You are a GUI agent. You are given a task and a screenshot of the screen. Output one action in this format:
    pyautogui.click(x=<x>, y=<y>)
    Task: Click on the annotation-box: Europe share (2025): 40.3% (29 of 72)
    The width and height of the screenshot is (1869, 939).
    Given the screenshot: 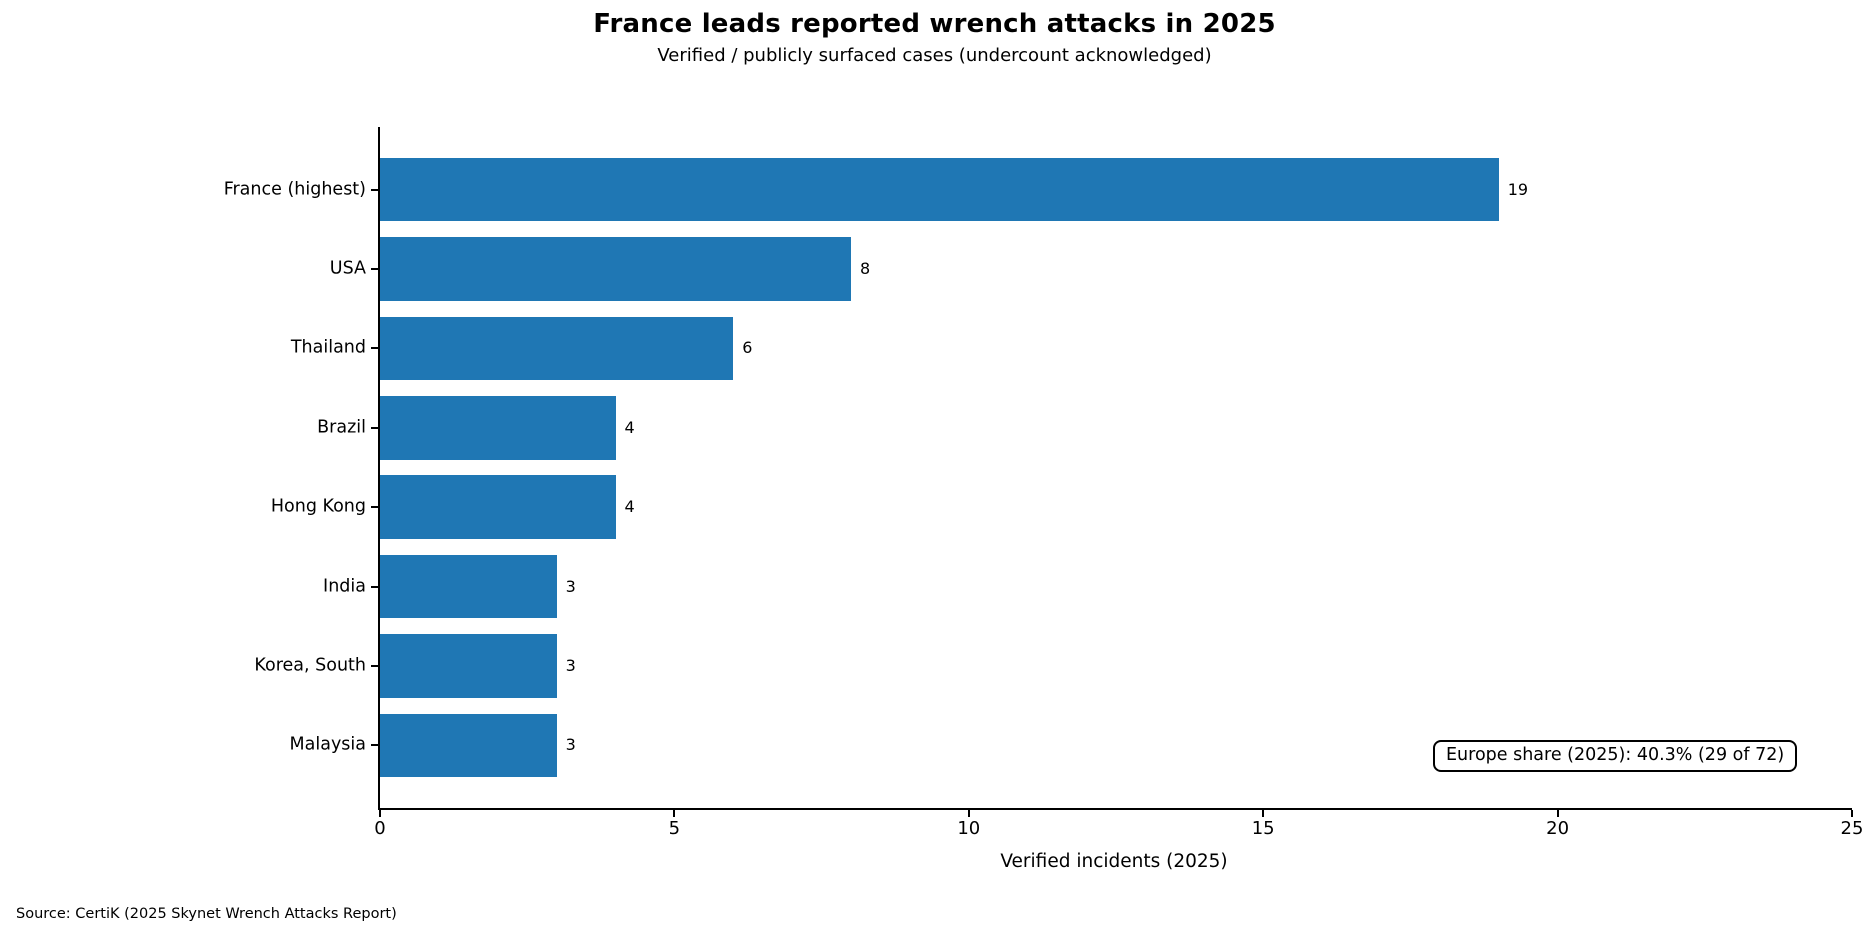 What is the action you would take?
    pyautogui.click(x=1615, y=756)
    